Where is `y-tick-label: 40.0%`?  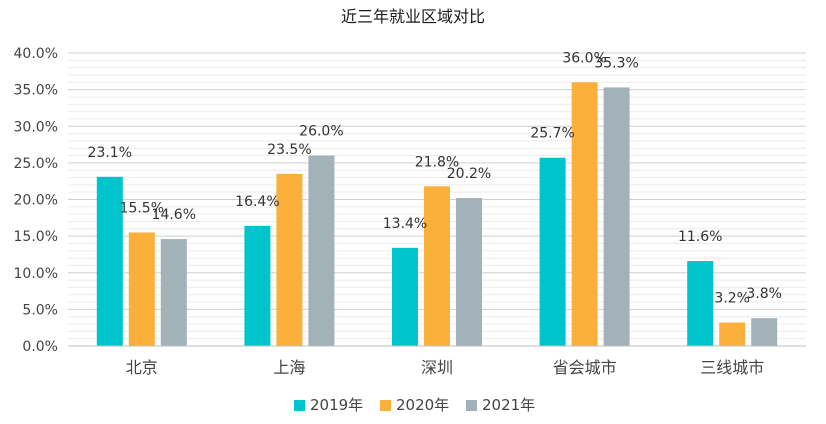
y-tick-label: 40.0% is located at coordinates (36, 54).